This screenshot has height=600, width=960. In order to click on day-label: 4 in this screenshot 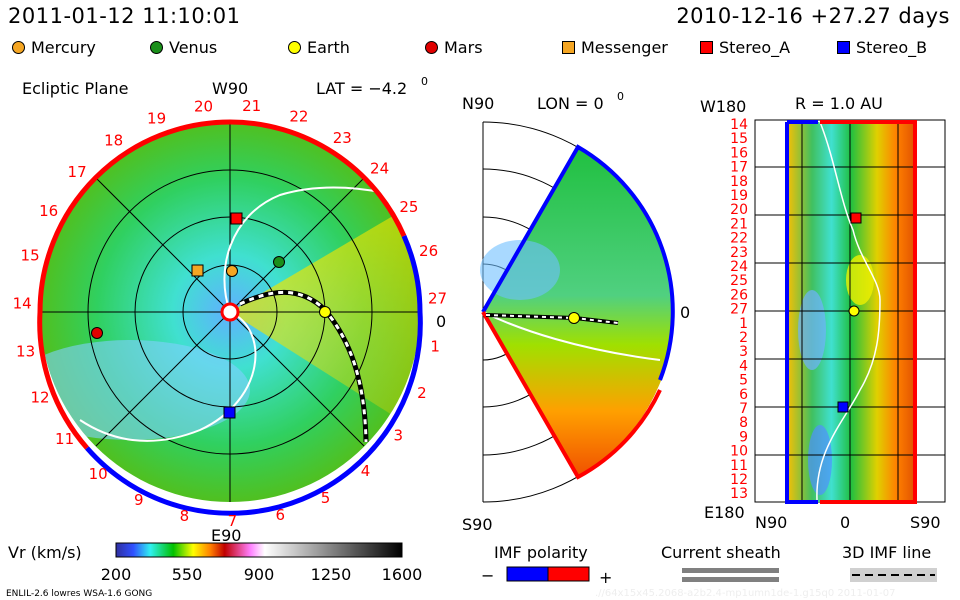, I will do `click(366, 471)`.